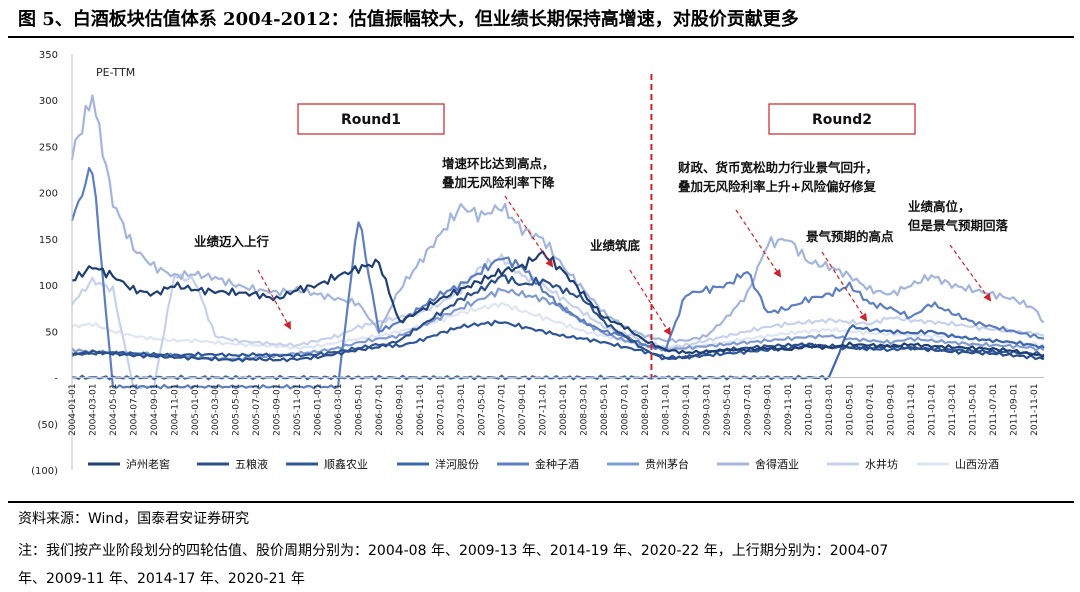  I want to click on x-tick-label: 2007-09-01, so click(523, 410).